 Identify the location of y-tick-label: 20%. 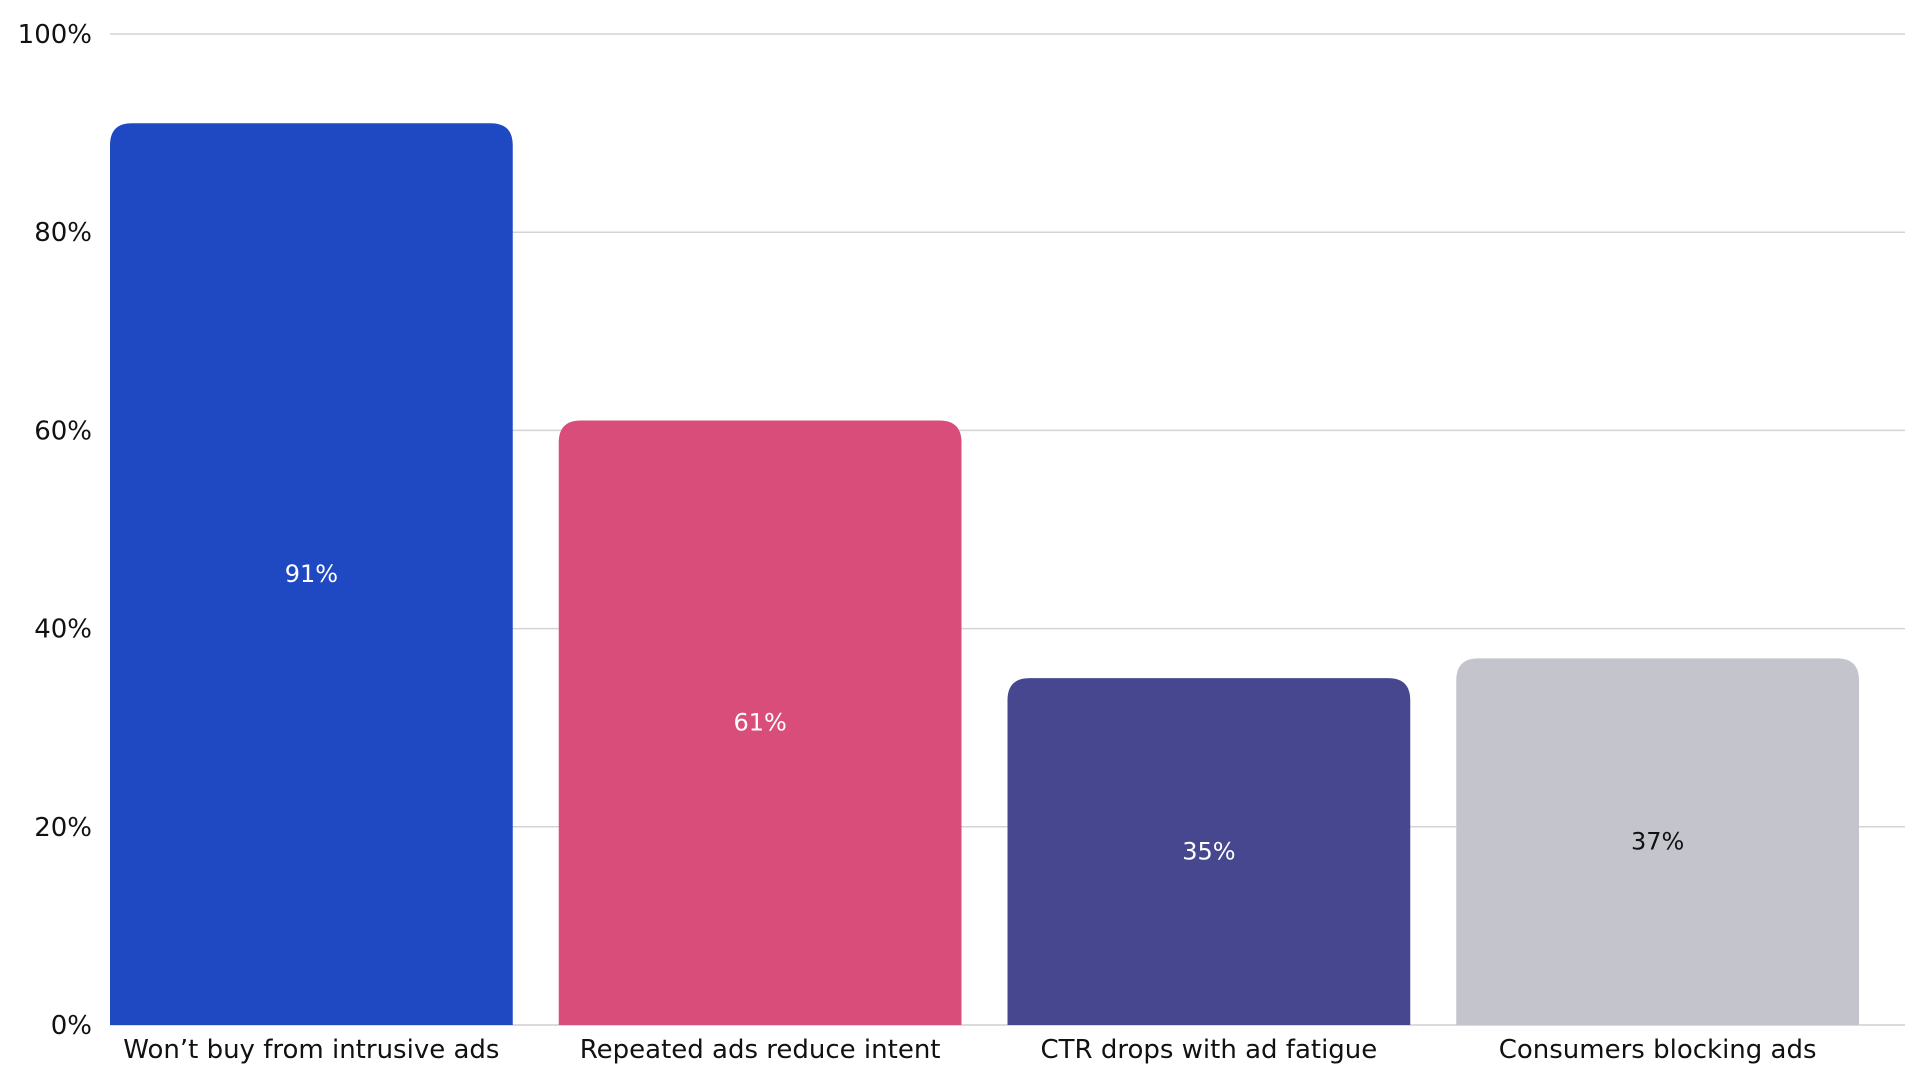
(63, 828).